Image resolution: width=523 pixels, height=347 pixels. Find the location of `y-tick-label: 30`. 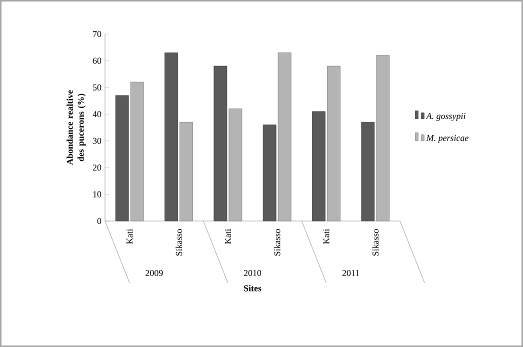

y-tick-label: 30 is located at coordinates (97, 141).